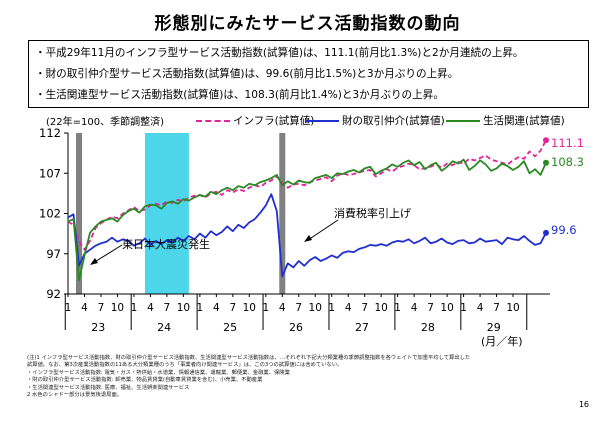  I want to click on legend-living-swatch, so click(463, 120).